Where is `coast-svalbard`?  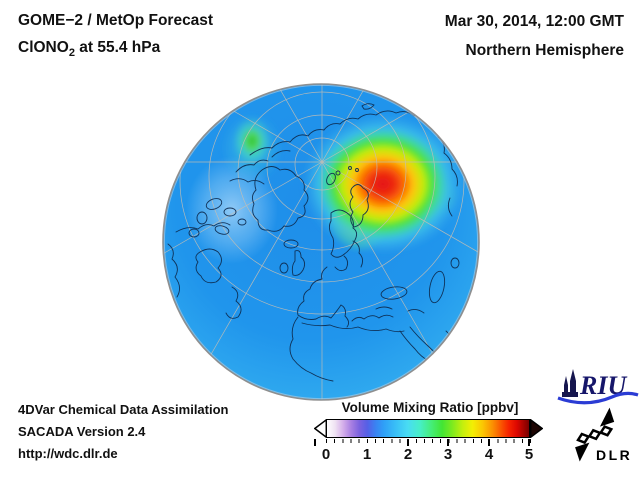 coast-svalbard is located at coordinates (342, 176).